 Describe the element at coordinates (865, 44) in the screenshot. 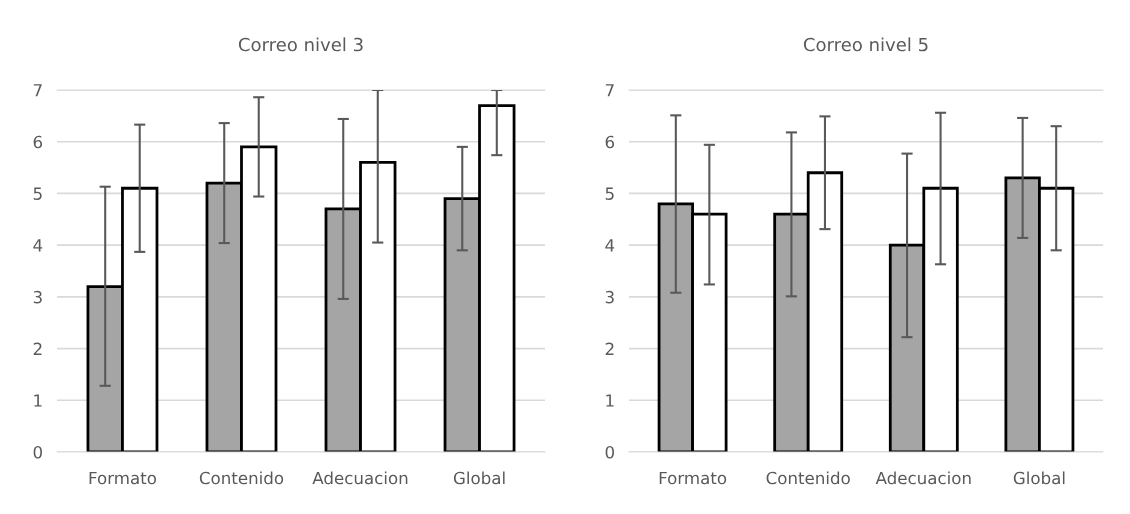

I see `chart-title: Correo nivel 5` at that location.